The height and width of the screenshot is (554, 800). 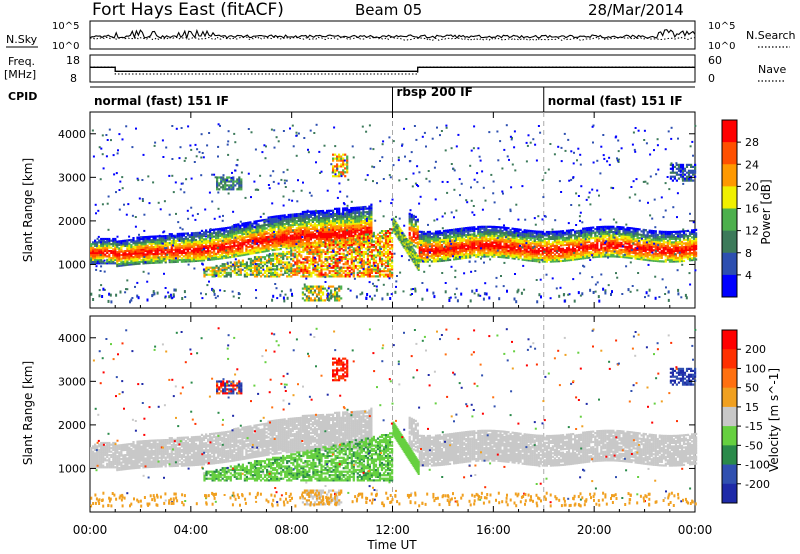 I want to click on noise-right-tick-top: 10^5, so click(x=721, y=26).